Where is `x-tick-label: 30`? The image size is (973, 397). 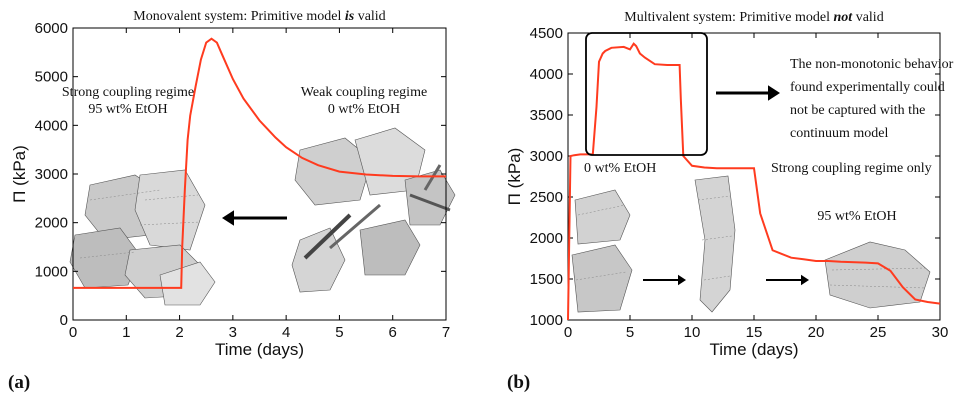 x-tick-label: 30 is located at coordinates (940, 332).